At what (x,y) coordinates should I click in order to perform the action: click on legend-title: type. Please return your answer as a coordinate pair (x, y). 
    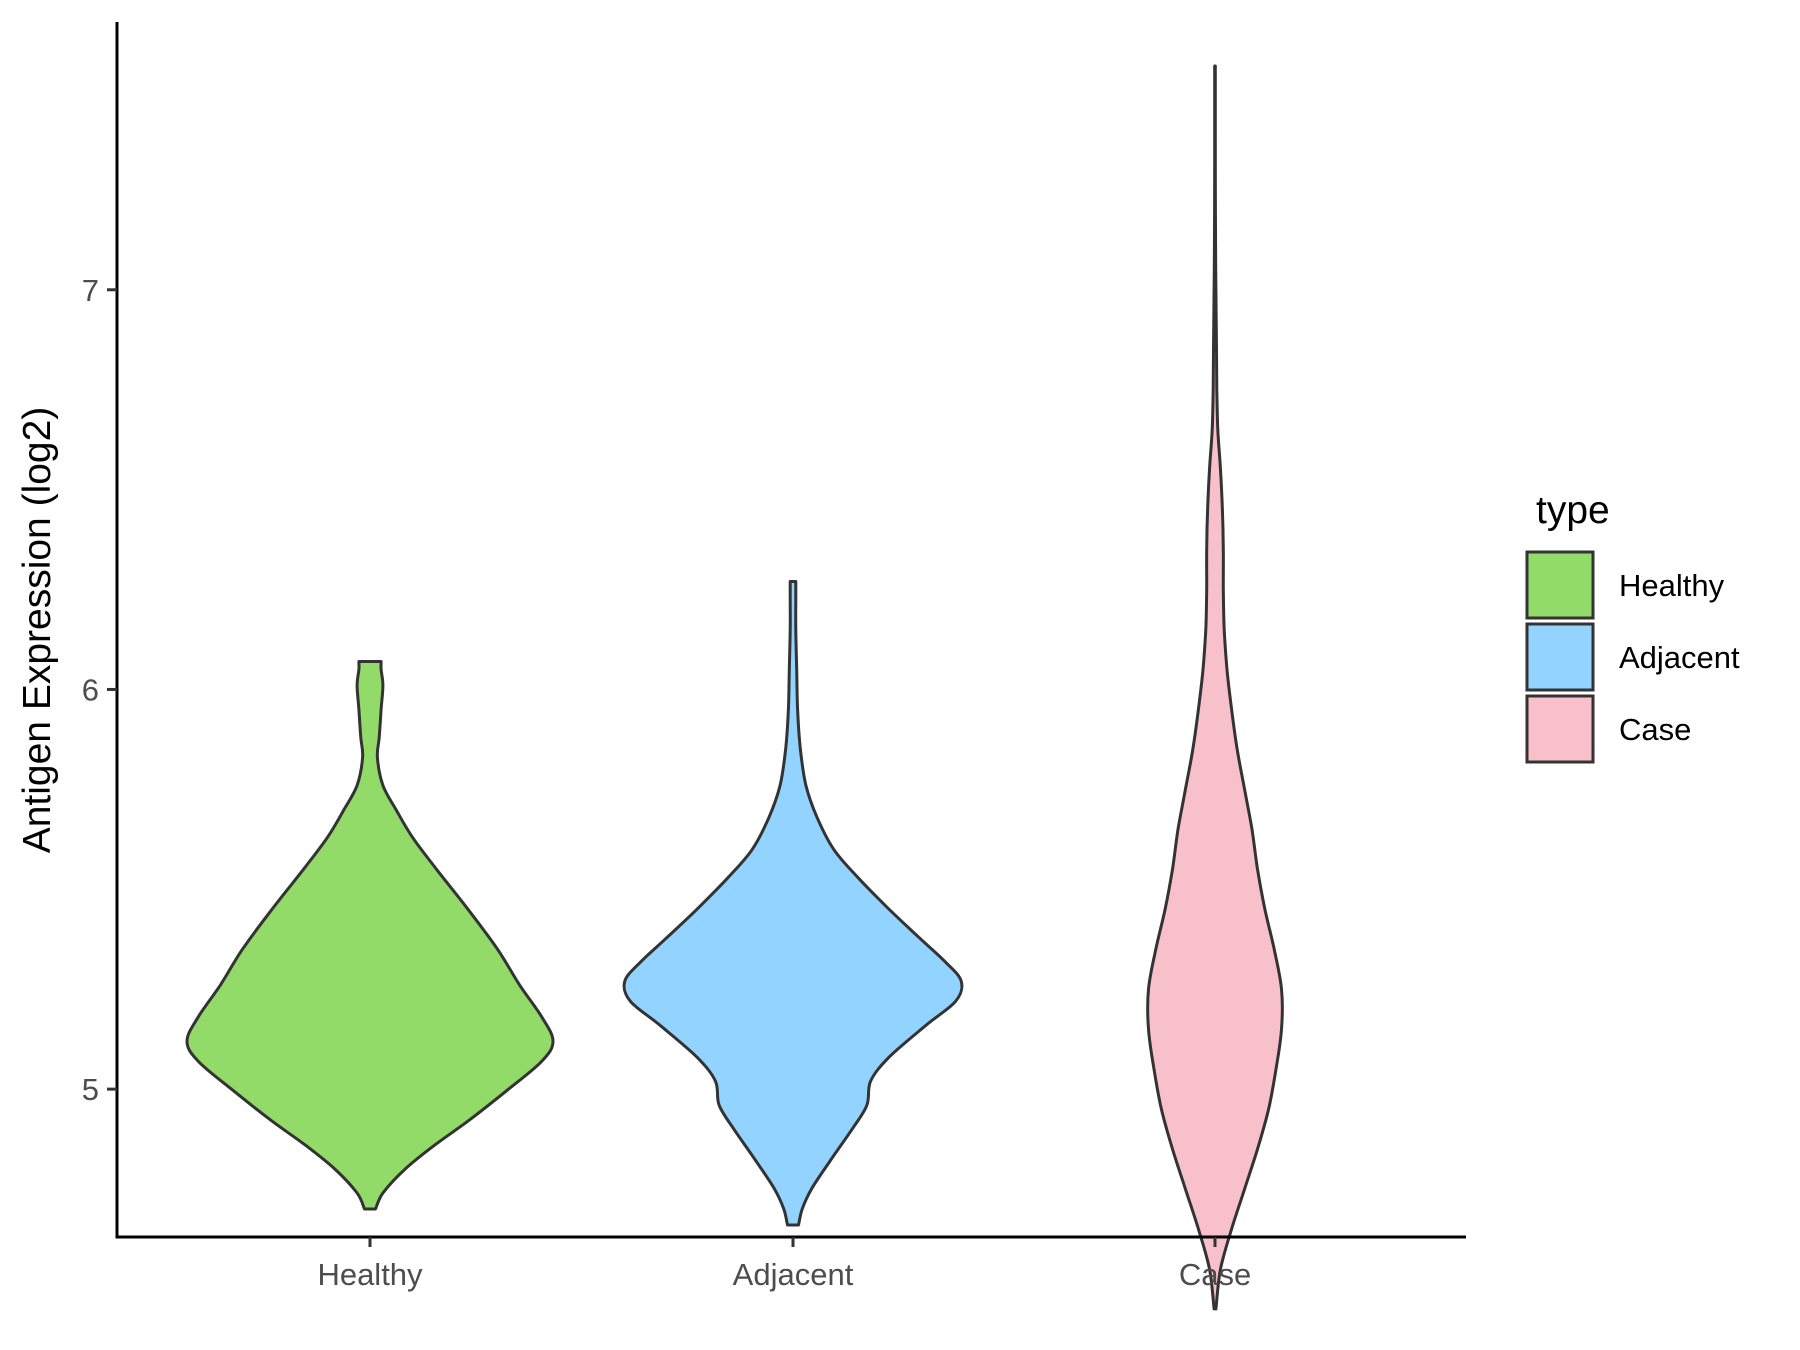
    Looking at the image, I should click on (1573, 510).